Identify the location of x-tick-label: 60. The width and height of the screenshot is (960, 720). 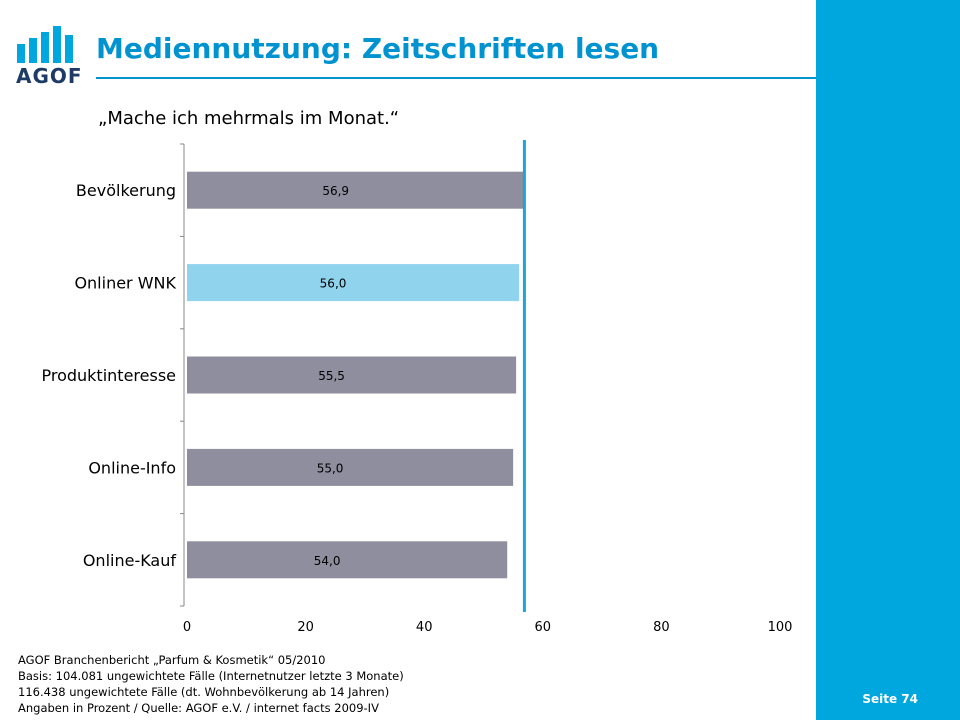
(543, 627).